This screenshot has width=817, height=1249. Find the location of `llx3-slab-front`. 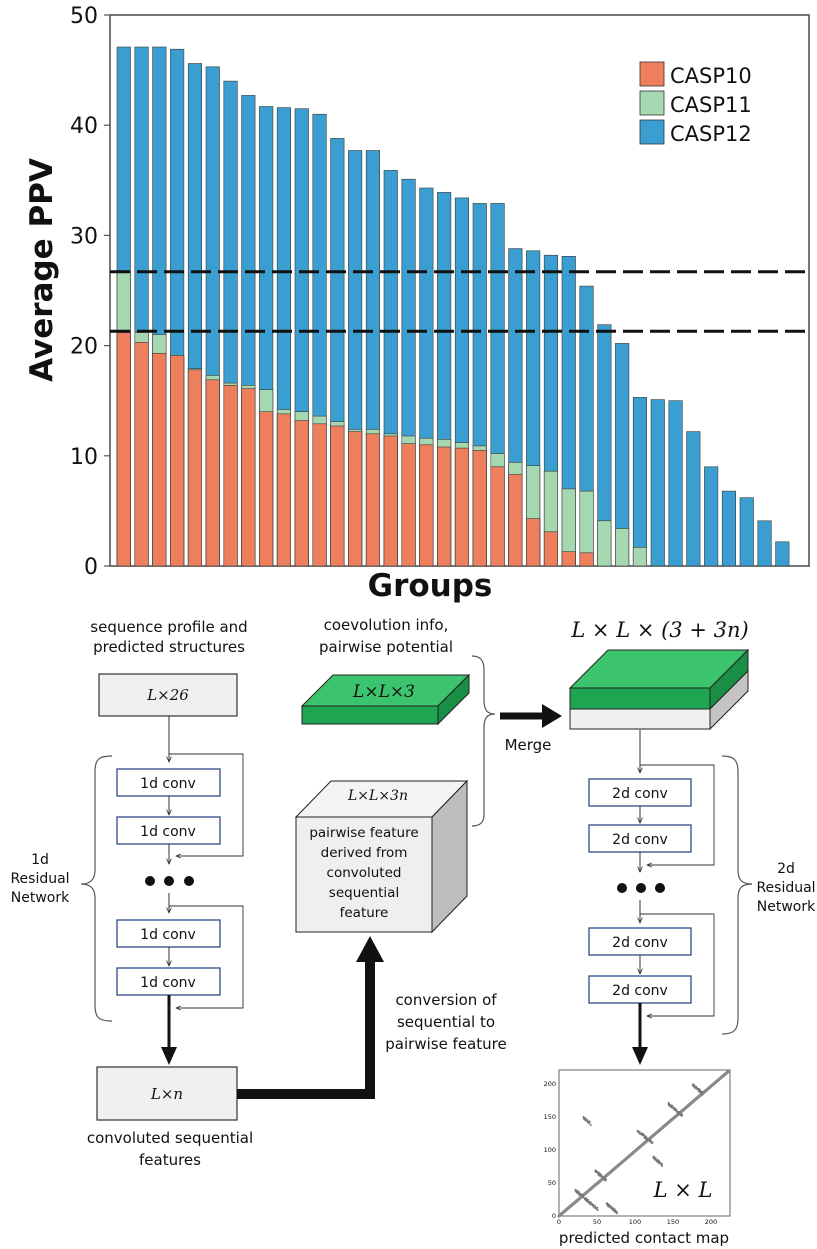

llx3-slab-front is located at coordinates (370, 715).